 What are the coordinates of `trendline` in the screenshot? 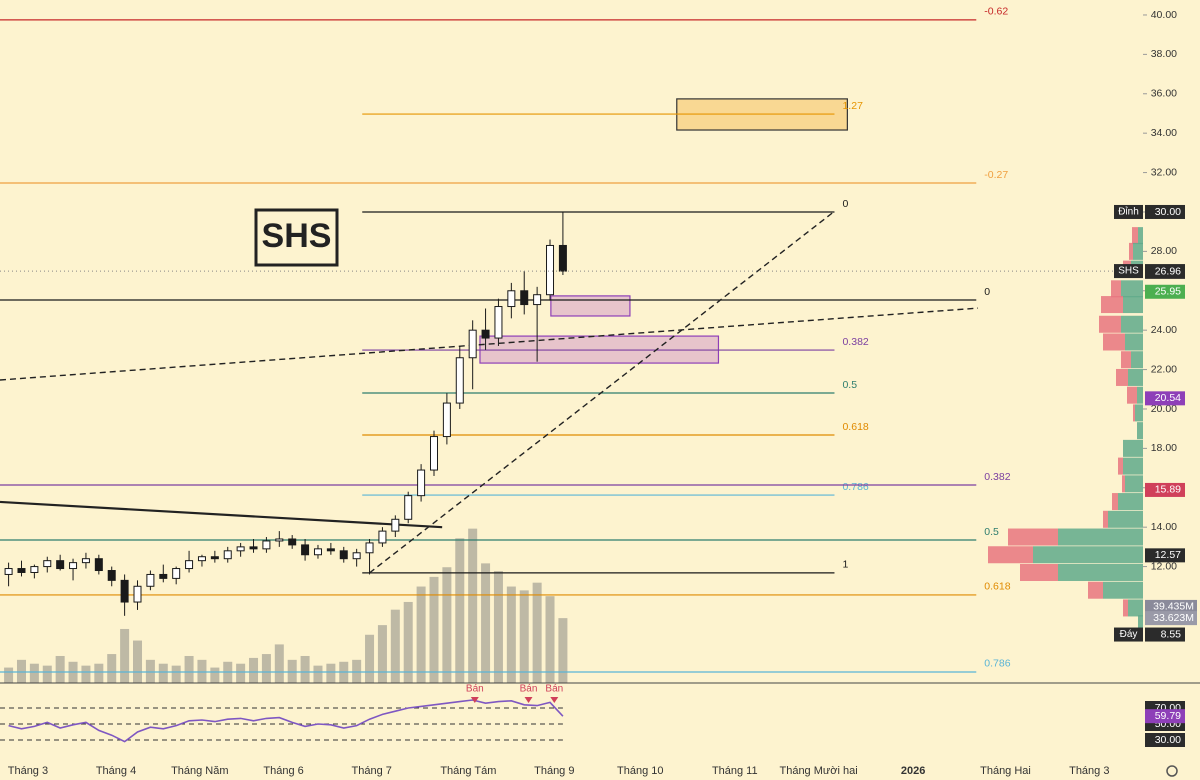 It's located at (221, 514).